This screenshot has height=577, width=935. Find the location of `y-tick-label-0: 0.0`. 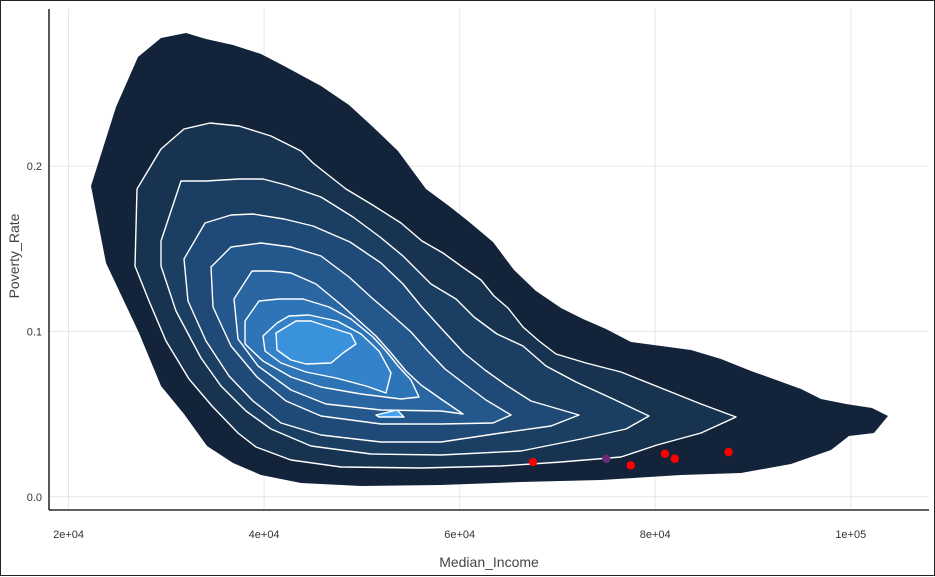

y-tick-label-0: 0.0 is located at coordinates (34, 498).